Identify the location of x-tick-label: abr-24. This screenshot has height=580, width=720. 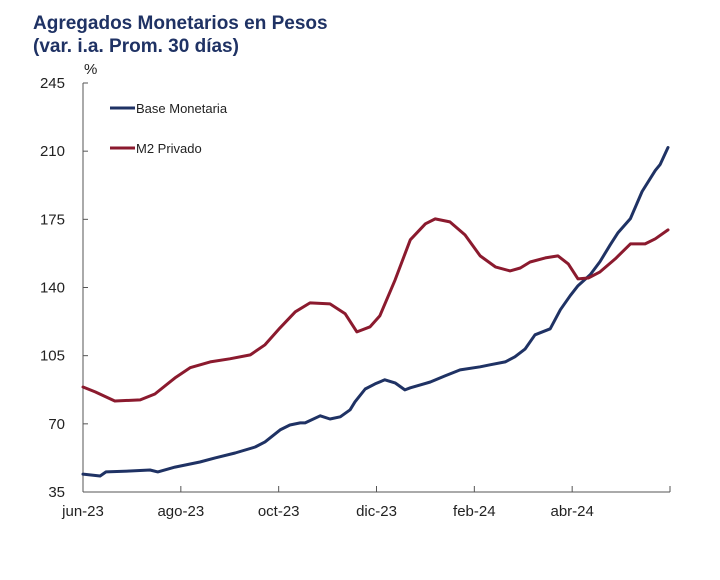
(571, 511).